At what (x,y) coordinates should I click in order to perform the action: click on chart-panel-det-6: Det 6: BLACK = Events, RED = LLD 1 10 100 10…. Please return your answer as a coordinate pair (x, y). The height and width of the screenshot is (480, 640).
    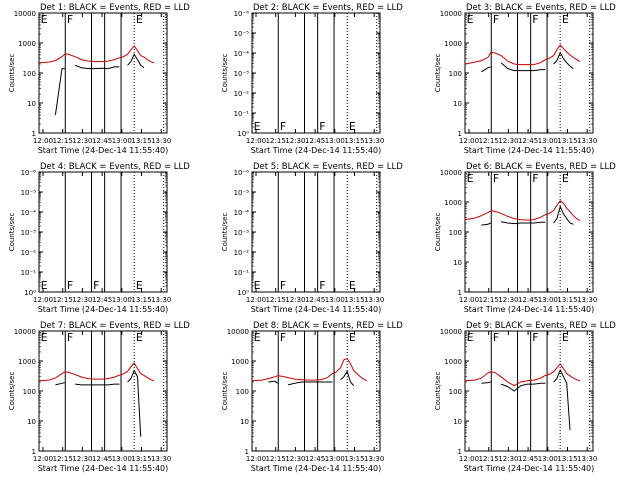
    Looking at the image, I should click on (525, 238).